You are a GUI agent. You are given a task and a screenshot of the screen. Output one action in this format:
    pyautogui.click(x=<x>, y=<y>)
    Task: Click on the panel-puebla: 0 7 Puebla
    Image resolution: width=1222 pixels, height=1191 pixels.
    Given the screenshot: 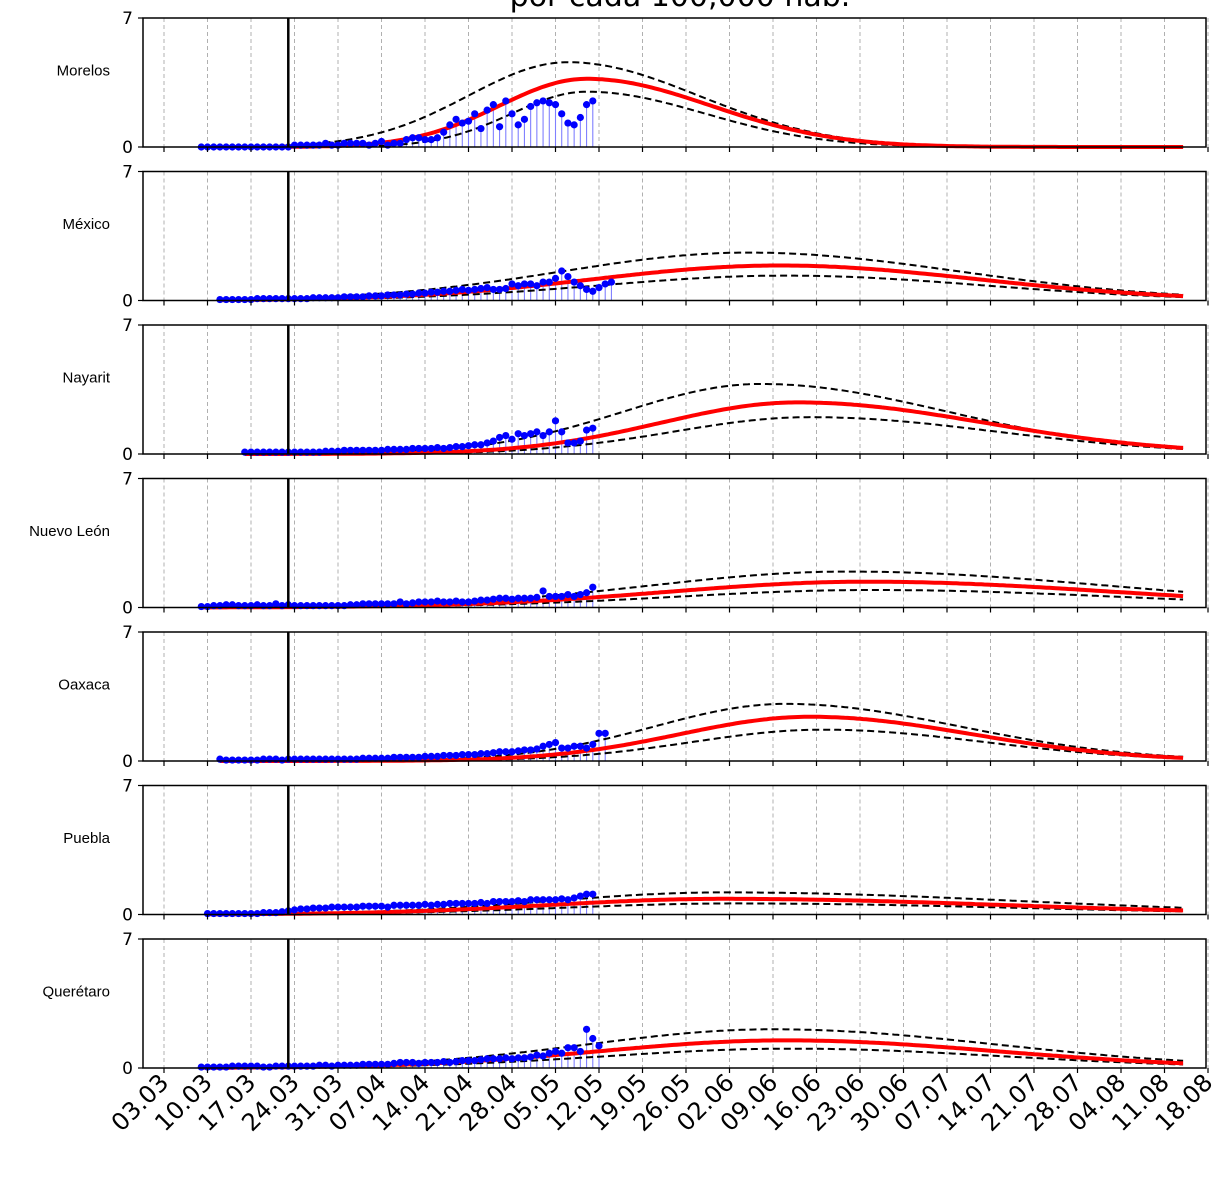 What is the action you would take?
    pyautogui.click(x=636, y=851)
    